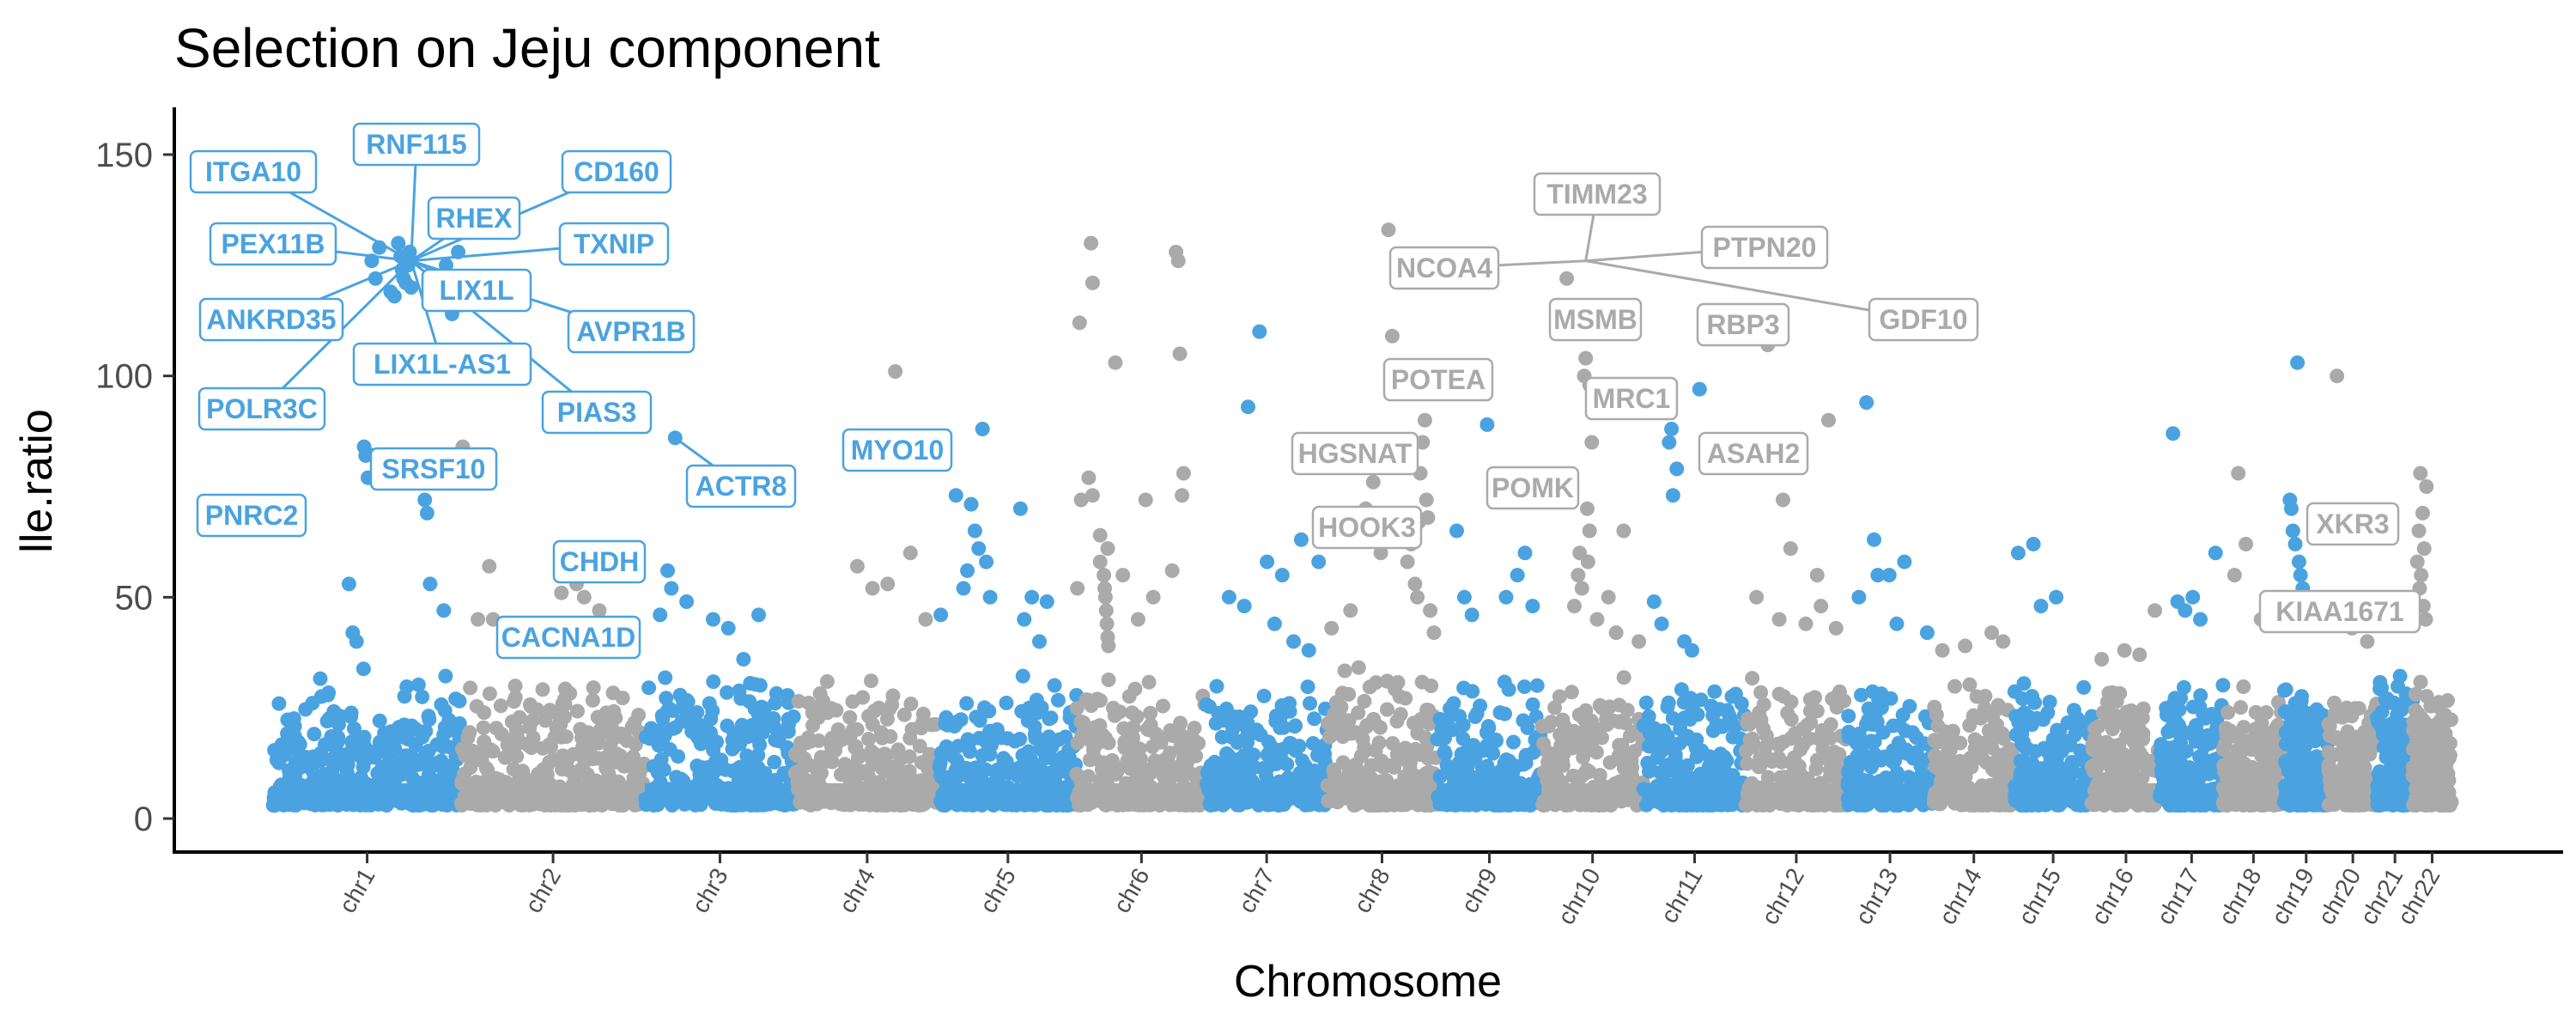 The width and height of the screenshot is (2576, 1035). I want to click on gene-label: PIAS3, so click(597, 412).